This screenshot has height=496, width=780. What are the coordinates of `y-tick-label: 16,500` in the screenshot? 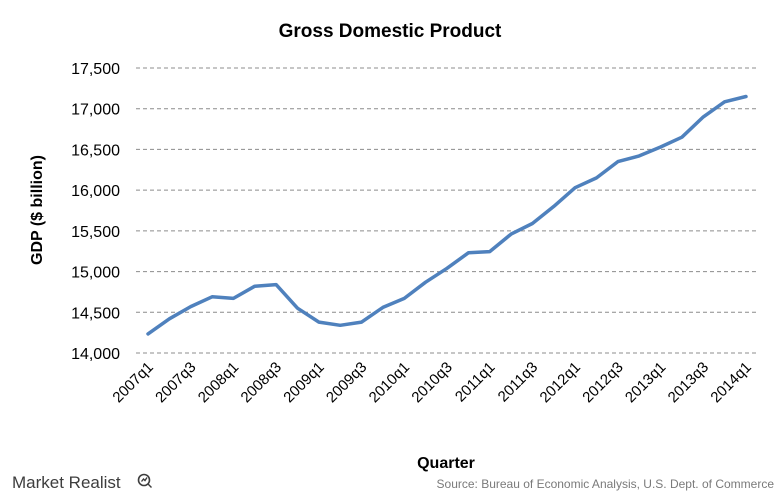 It's located at (95, 150).